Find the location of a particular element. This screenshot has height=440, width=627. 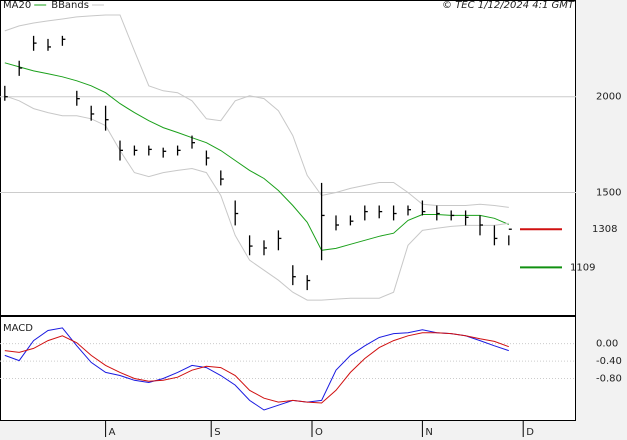

y-tick-label: 2000 is located at coordinates (608, 97).